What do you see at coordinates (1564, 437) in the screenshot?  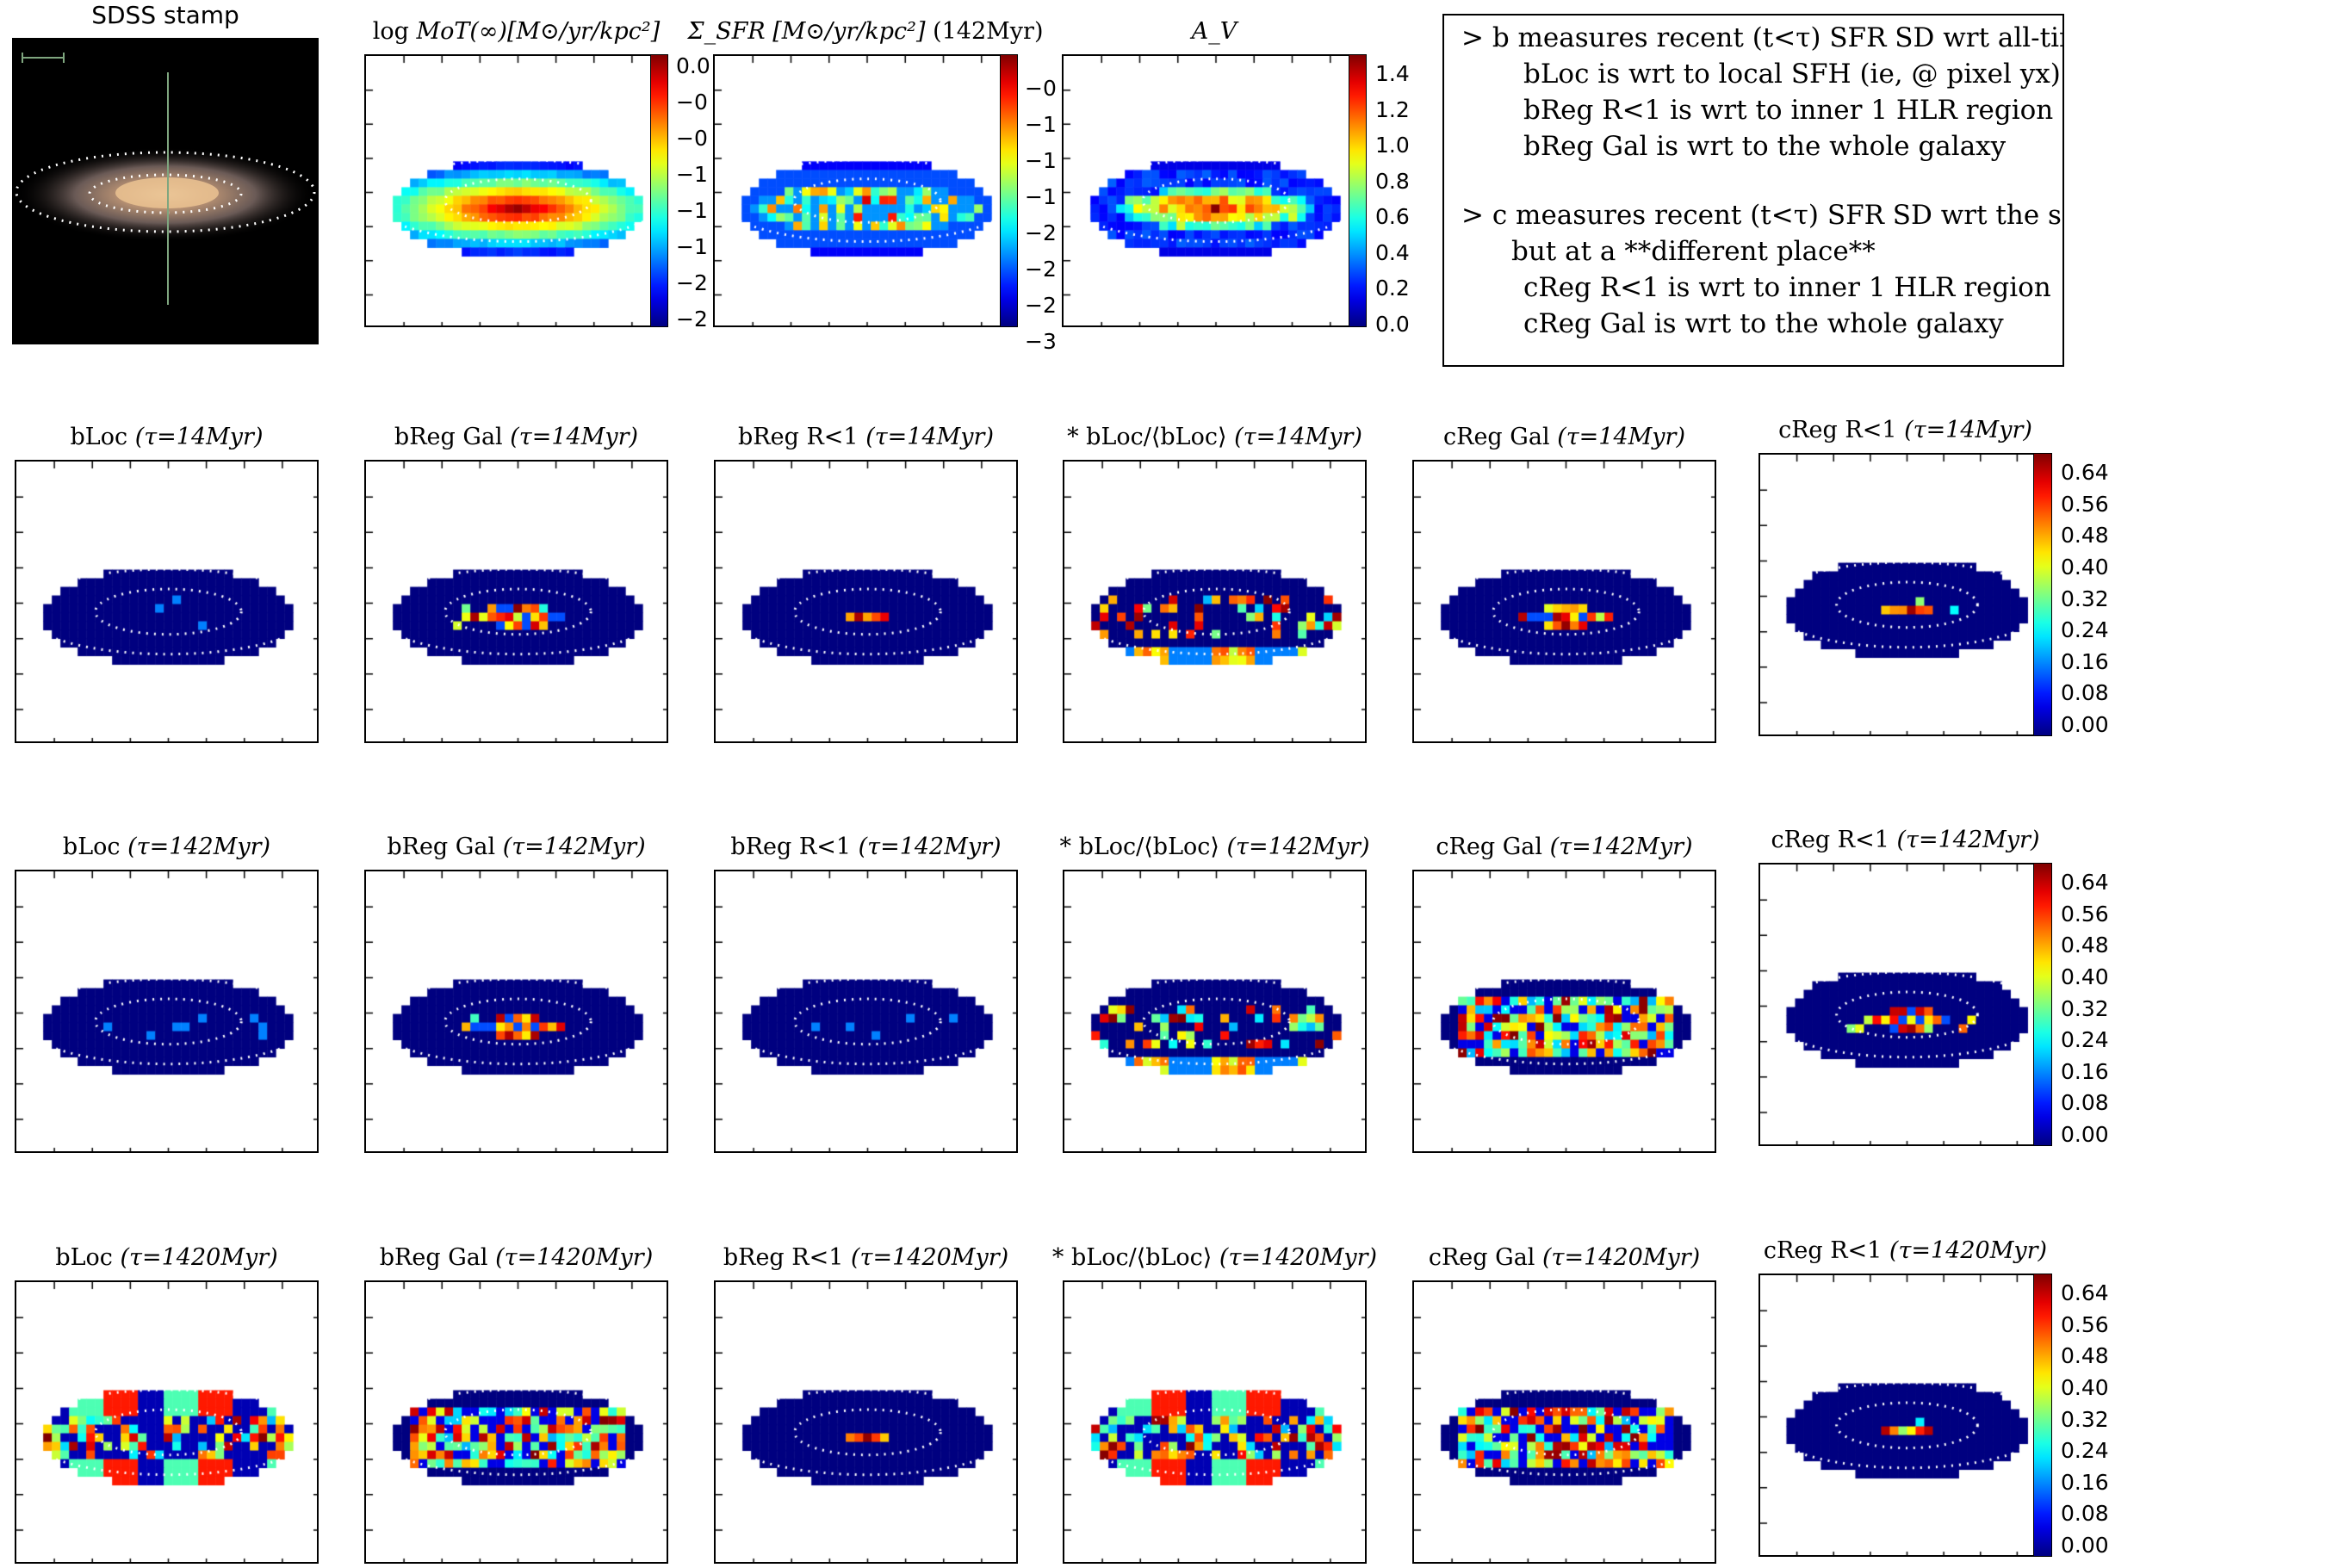 I see `map-panel-title: cReg Gal (τ=14Myr)` at bounding box center [1564, 437].